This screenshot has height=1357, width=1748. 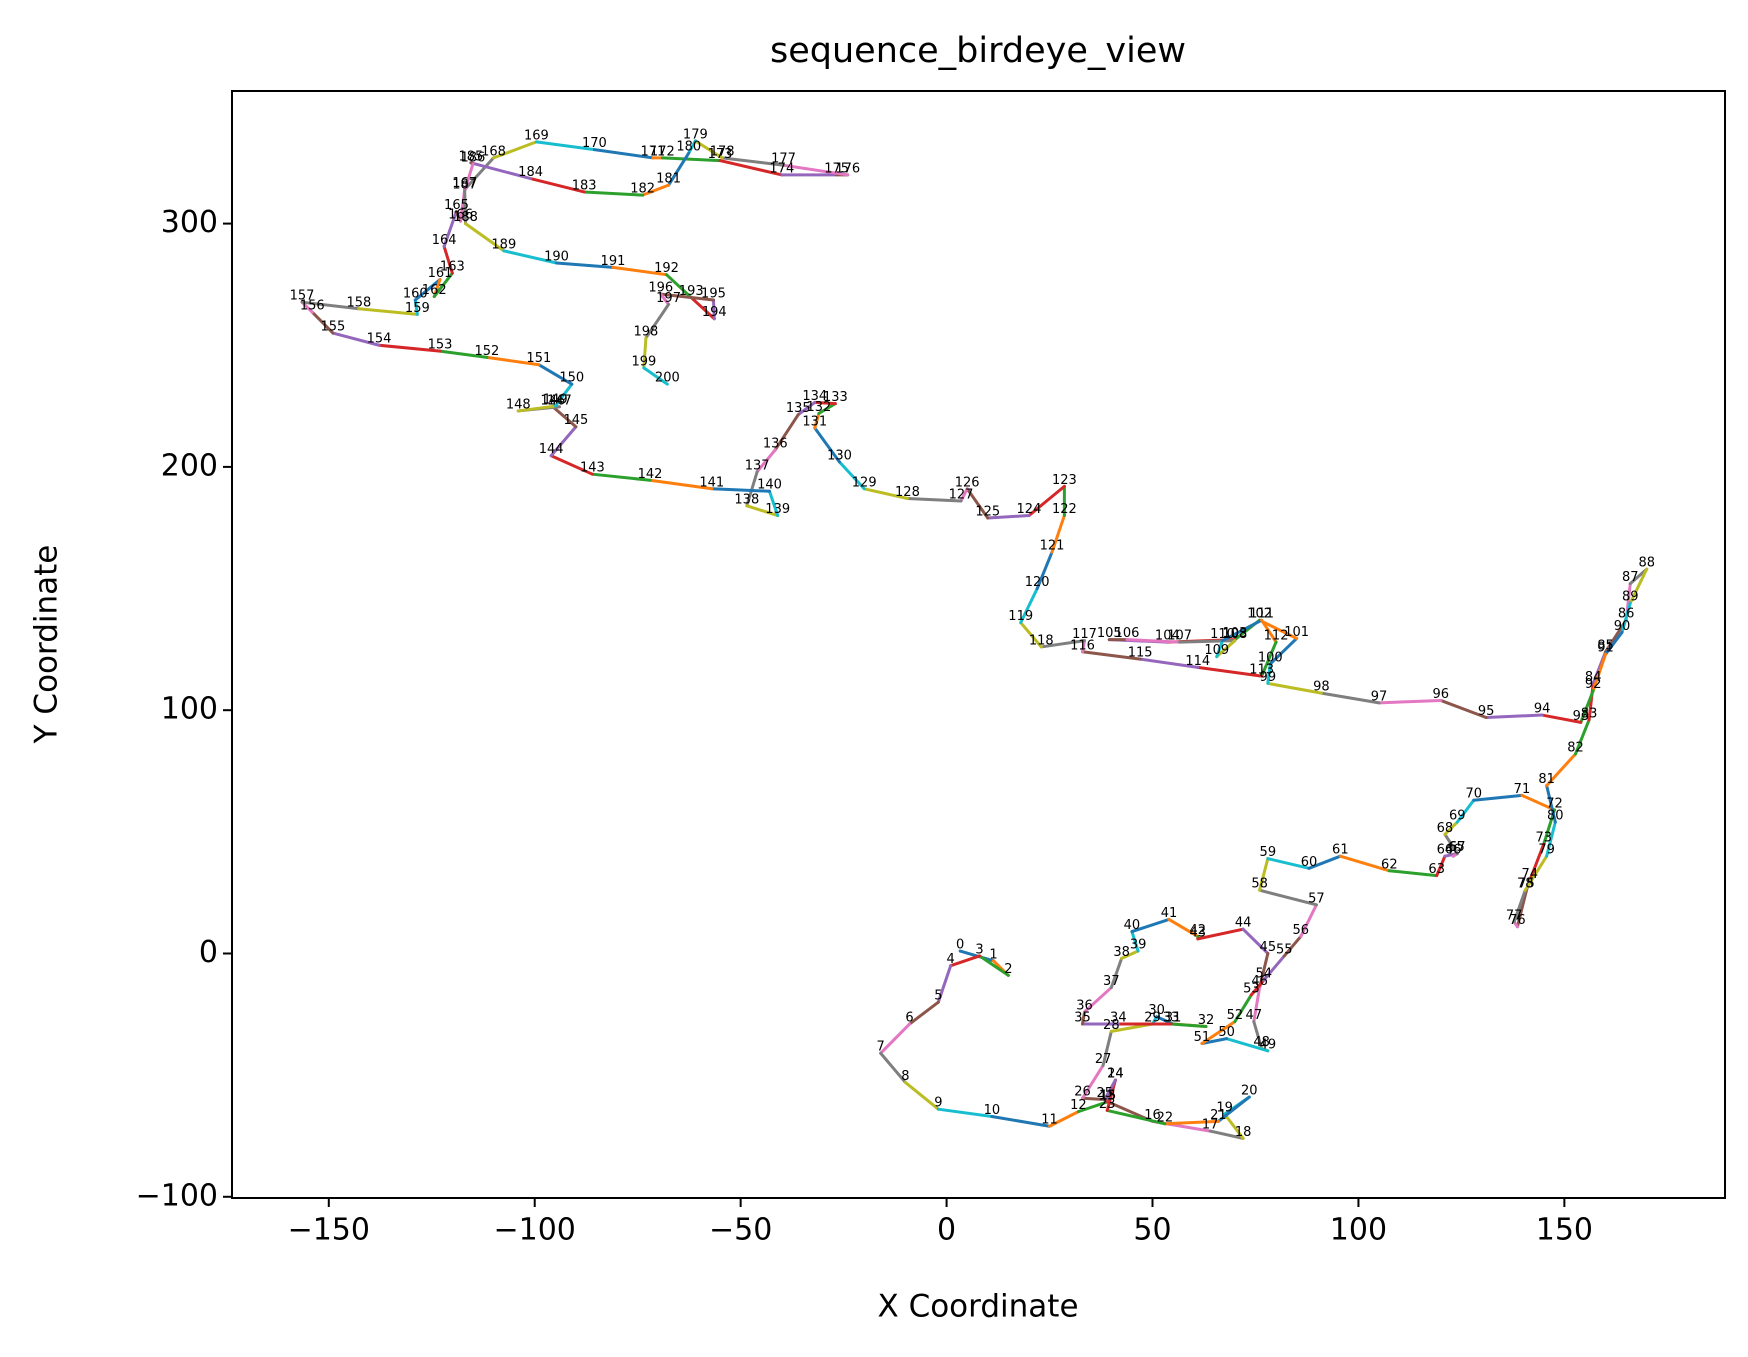 What do you see at coordinates (1268, 947) in the screenshot?
I see `point-label: 45` at bounding box center [1268, 947].